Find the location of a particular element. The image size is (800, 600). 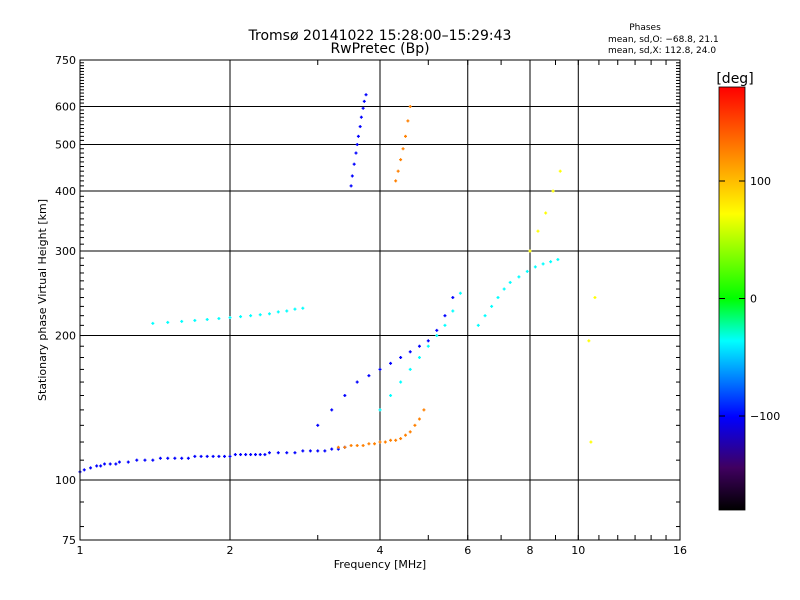

y-axis-label: Stationary phase Virtual Height [km] is located at coordinates (42, 300).